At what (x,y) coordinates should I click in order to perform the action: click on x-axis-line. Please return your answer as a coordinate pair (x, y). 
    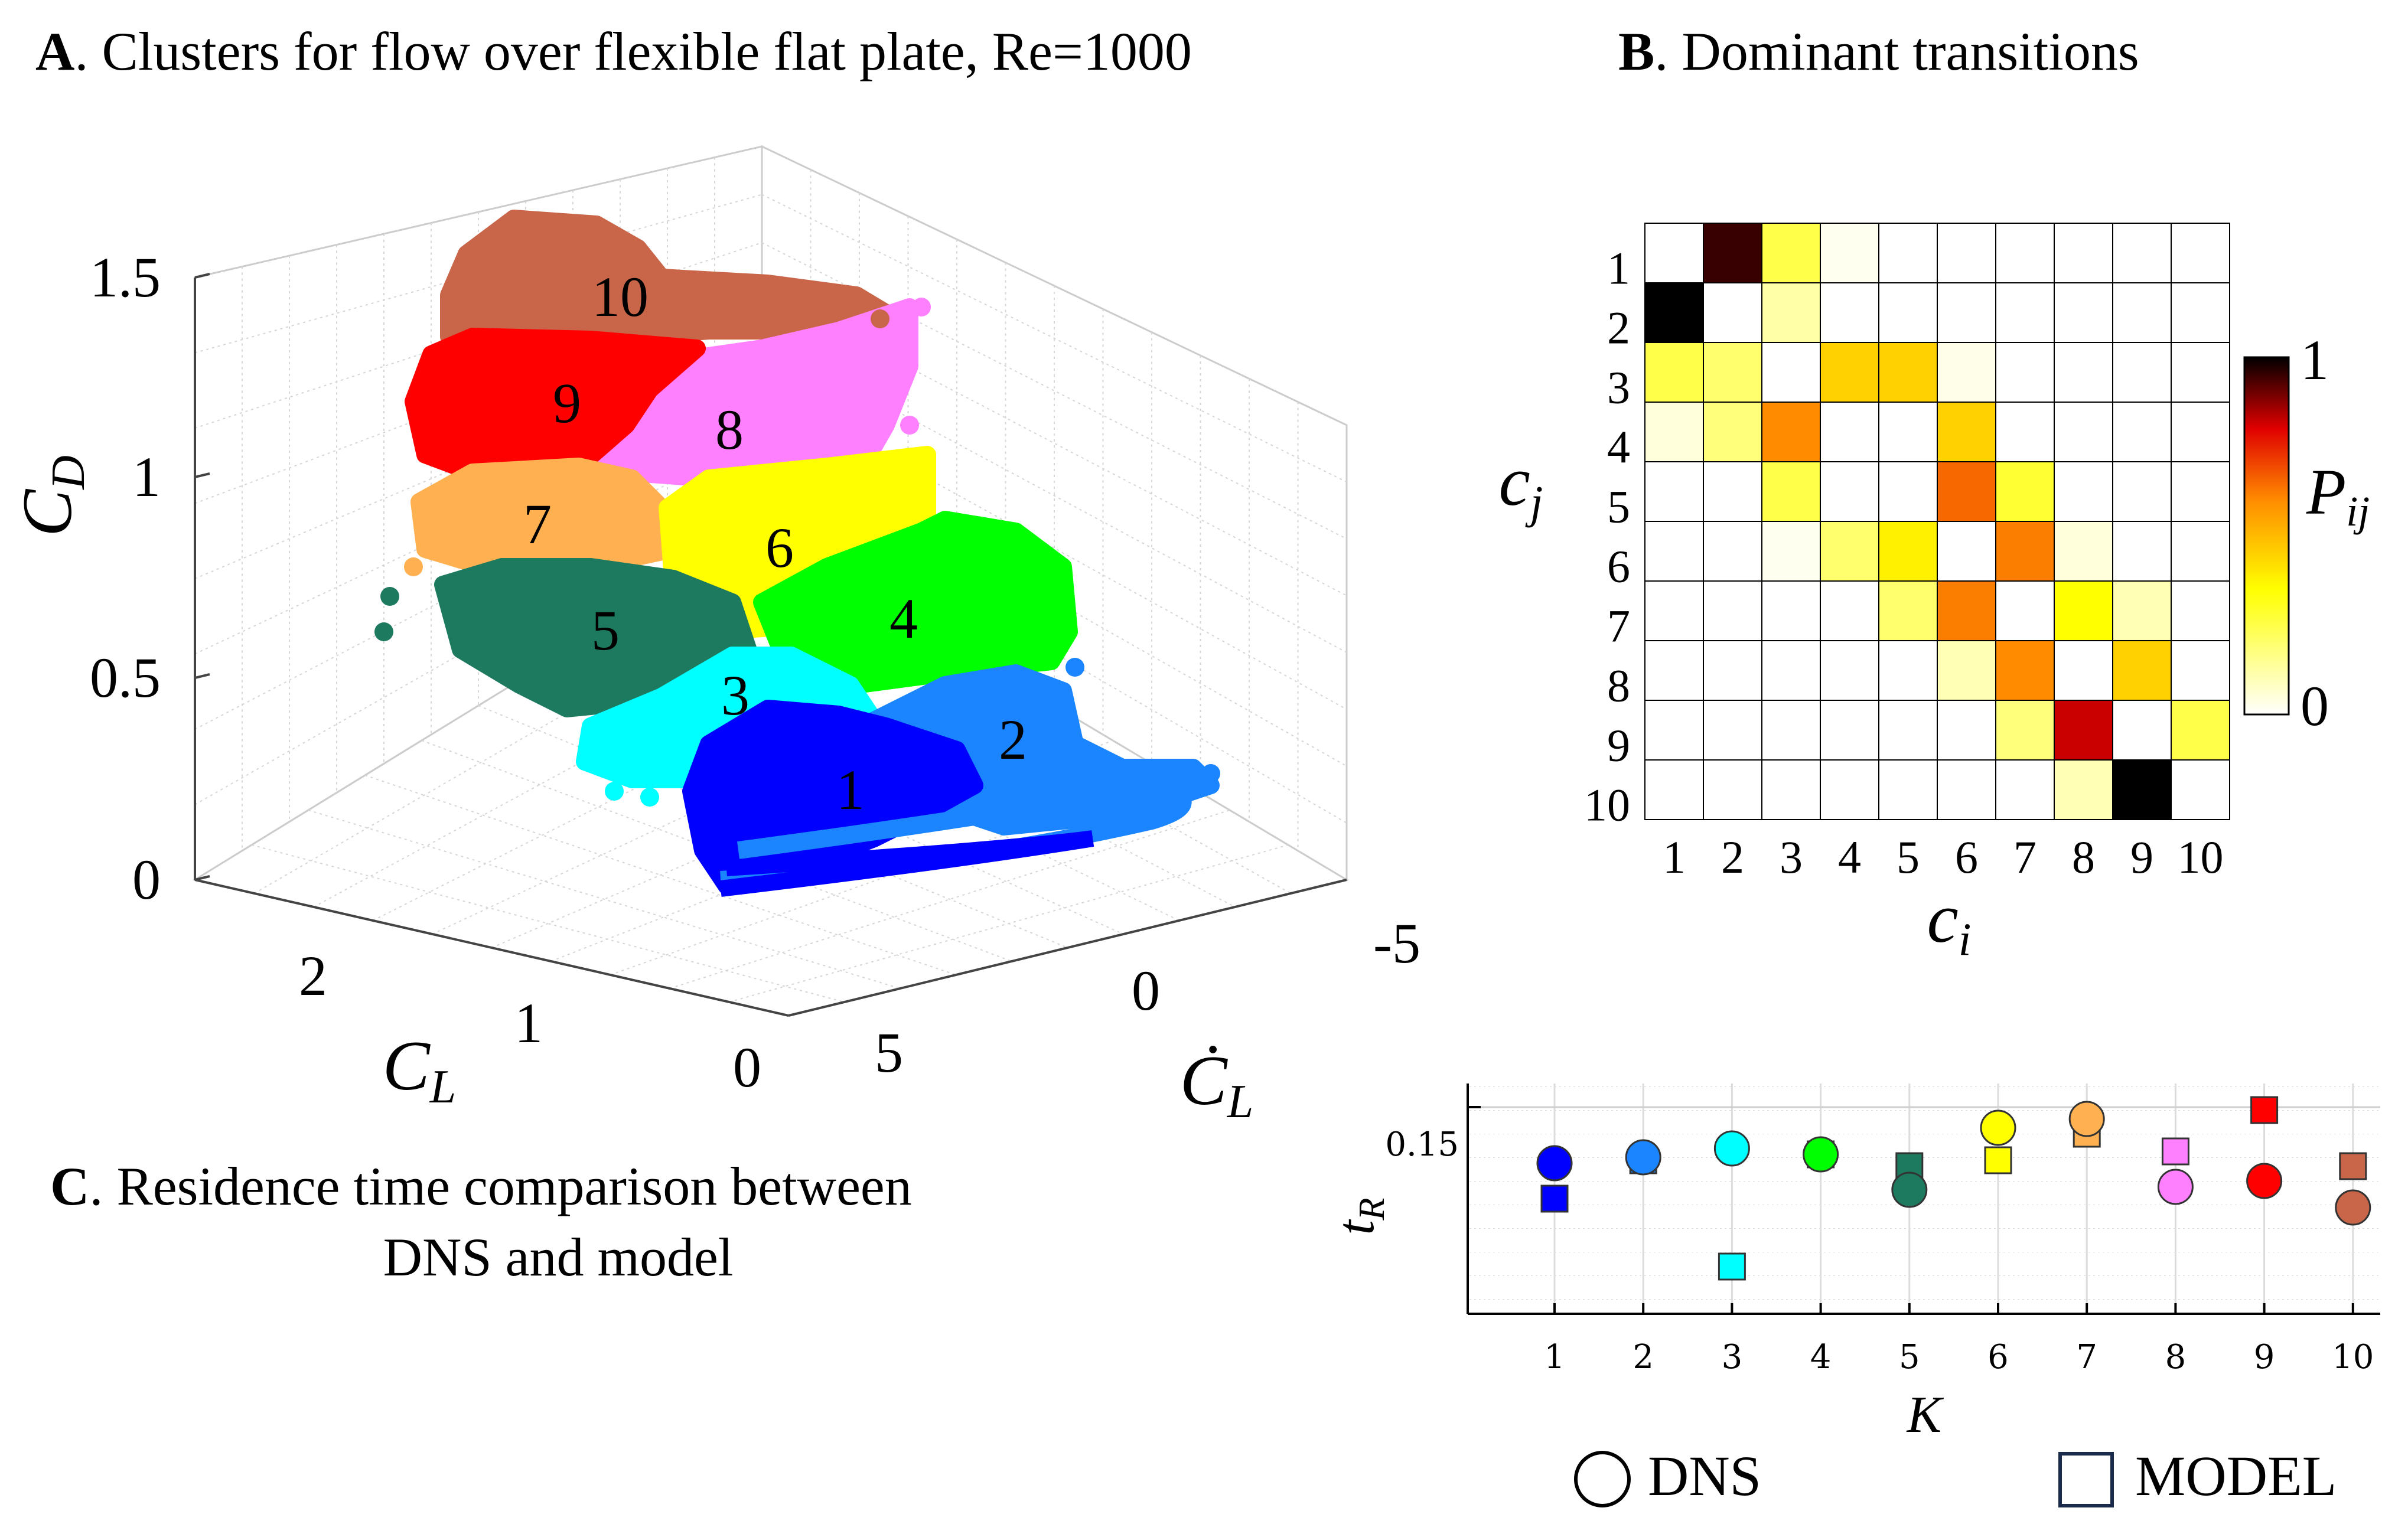
    Looking at the image, I should click on (491, 948).